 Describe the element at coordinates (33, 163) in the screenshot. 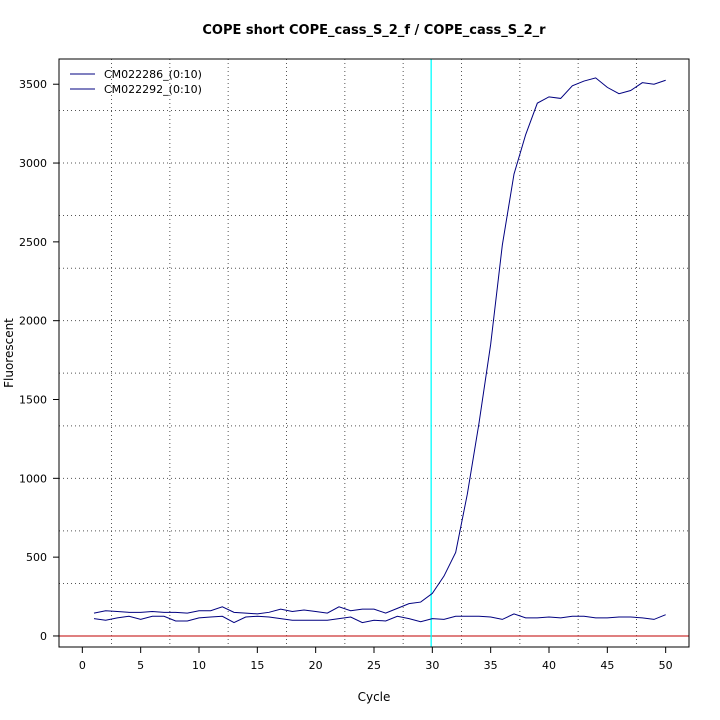

I see `y-tick-label: 3000` at that location.